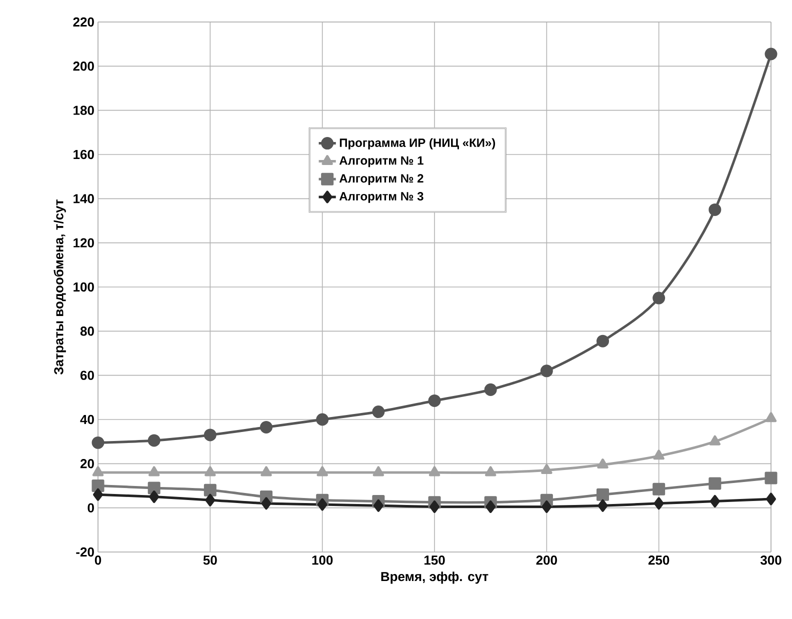 This screenshot has height=619, width=792. I want to click on y-tick-label: 60, so click(87, 375).